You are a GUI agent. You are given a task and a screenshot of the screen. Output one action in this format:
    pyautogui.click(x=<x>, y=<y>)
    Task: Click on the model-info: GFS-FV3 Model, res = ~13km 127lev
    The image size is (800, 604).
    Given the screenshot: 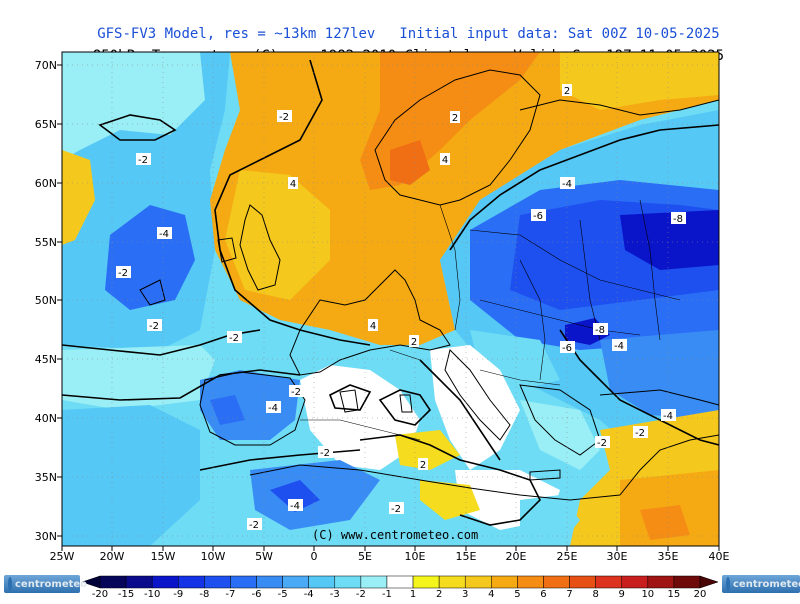 What is the action you would take?
    pyautogui.click(x=236, y=34)
    